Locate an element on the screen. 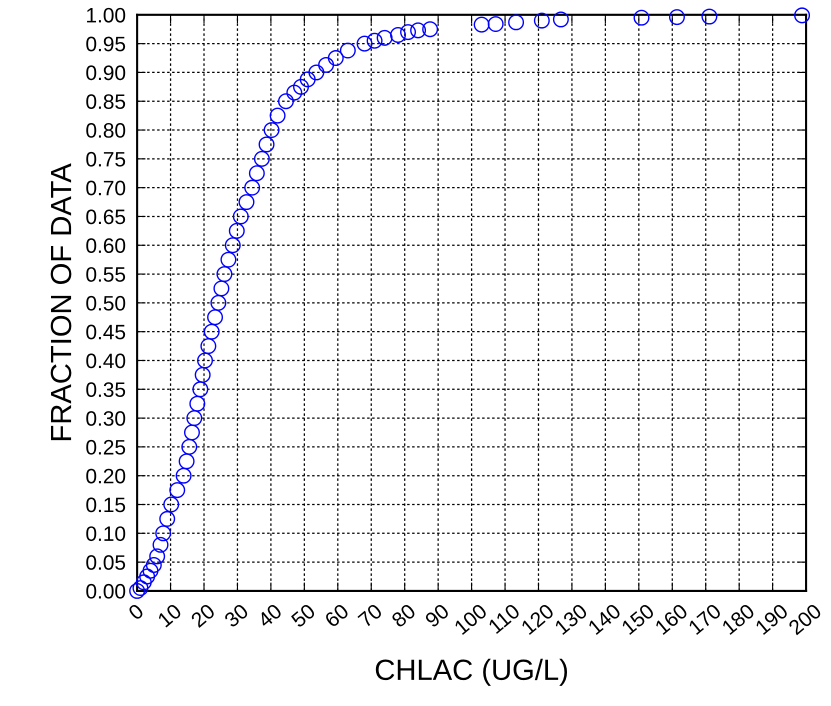 The height and width of the screenshot is (706, 831). y-tick-label: 0.20 is located at coordinates (106, 476).